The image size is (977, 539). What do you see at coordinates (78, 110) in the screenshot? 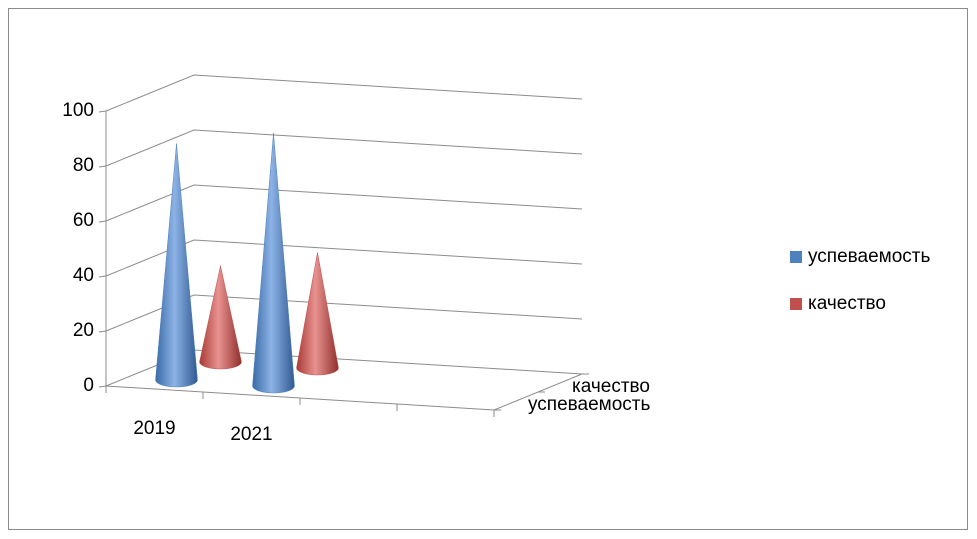
I see `y-tick-label: 100` at bounding box center [78, 110].